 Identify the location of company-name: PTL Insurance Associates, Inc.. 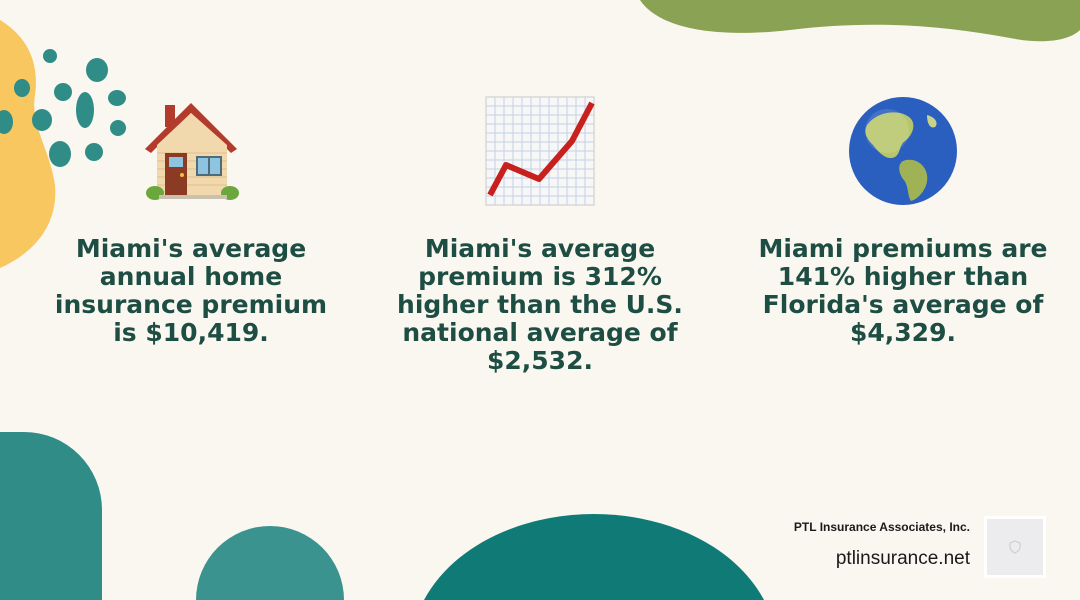
(881, 527).